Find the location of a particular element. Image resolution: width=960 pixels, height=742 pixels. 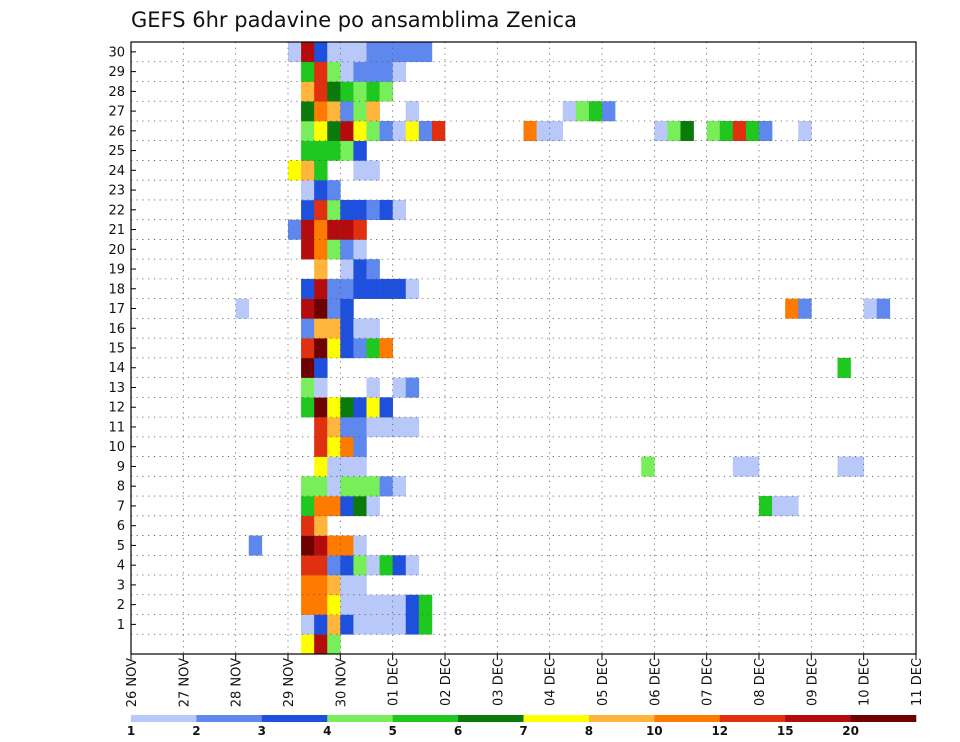

colorbar-label: 15 is located at coordinates (785, 731).